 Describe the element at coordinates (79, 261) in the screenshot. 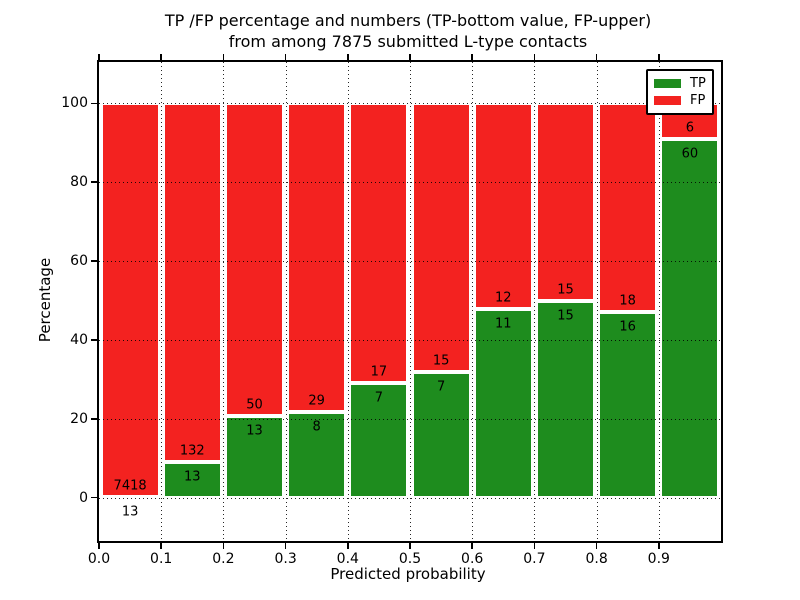

I see `y-tick-label: 60` at that location.